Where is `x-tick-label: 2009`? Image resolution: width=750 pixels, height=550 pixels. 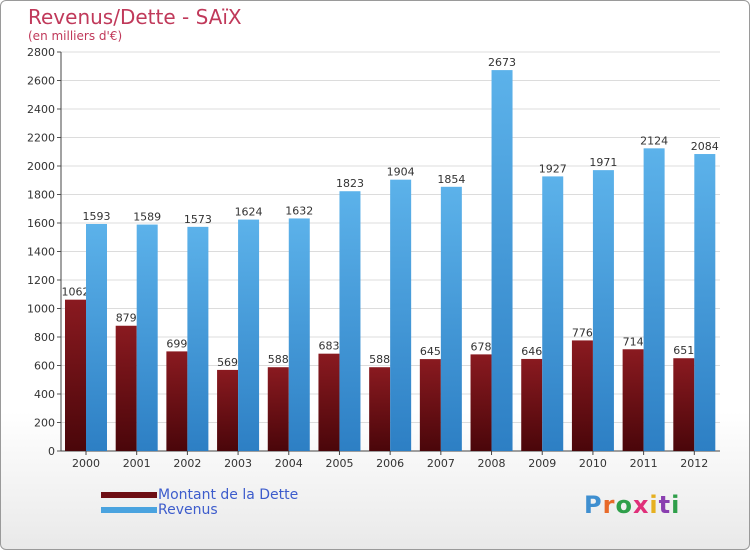 x-tick-label: 2009 is located at coordinates (542, 463).